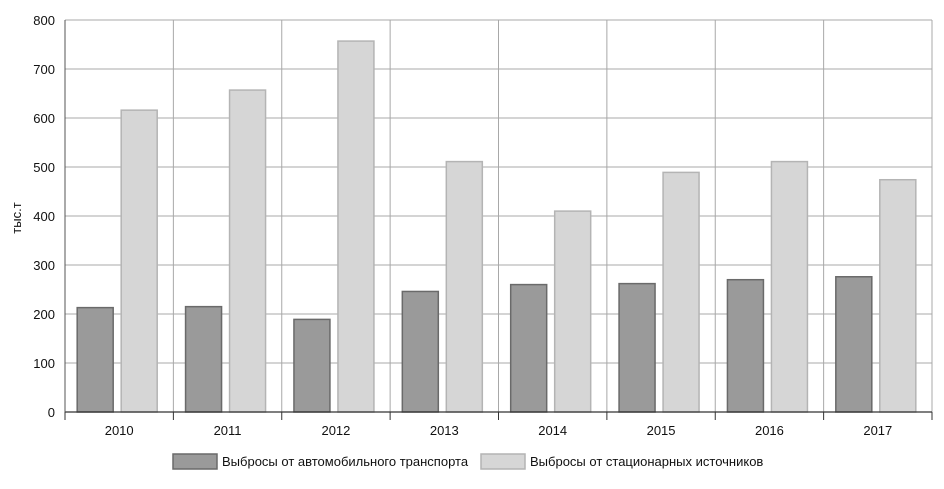 The height and width of the screenshot is (489, 944). Describe the element at coordinates (877, 430) in the screenshot. I see `x-tick-label: 2017` at that location.